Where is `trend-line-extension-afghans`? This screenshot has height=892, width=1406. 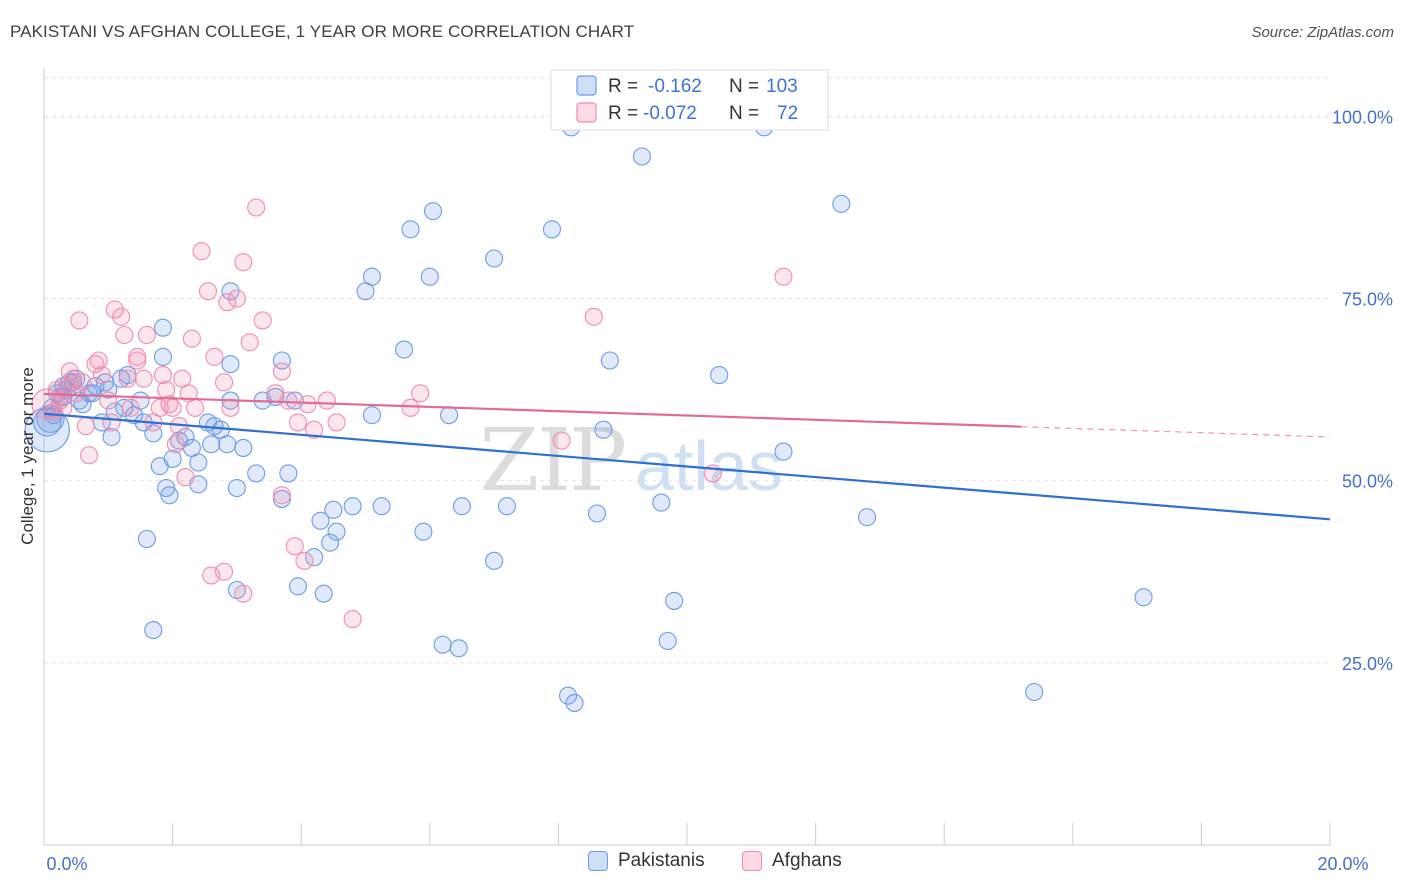
trend-line-extension-afghans is located at coordinates (1176, 432).